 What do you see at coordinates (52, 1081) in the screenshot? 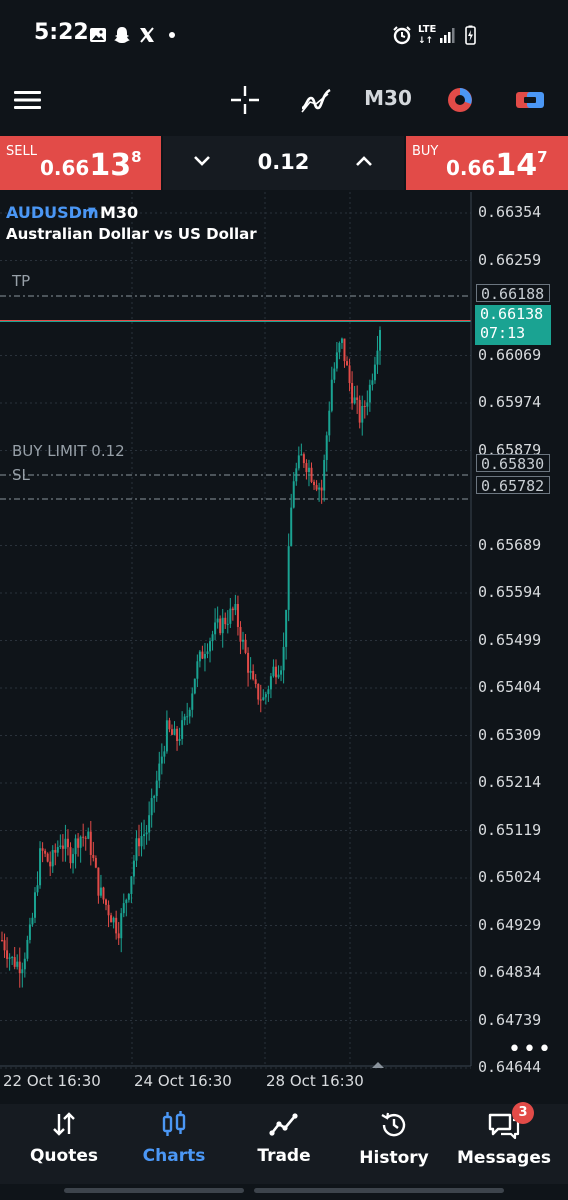
I see `time-tick: 22 Oct 16:30` at bounding box center [52, 1081].